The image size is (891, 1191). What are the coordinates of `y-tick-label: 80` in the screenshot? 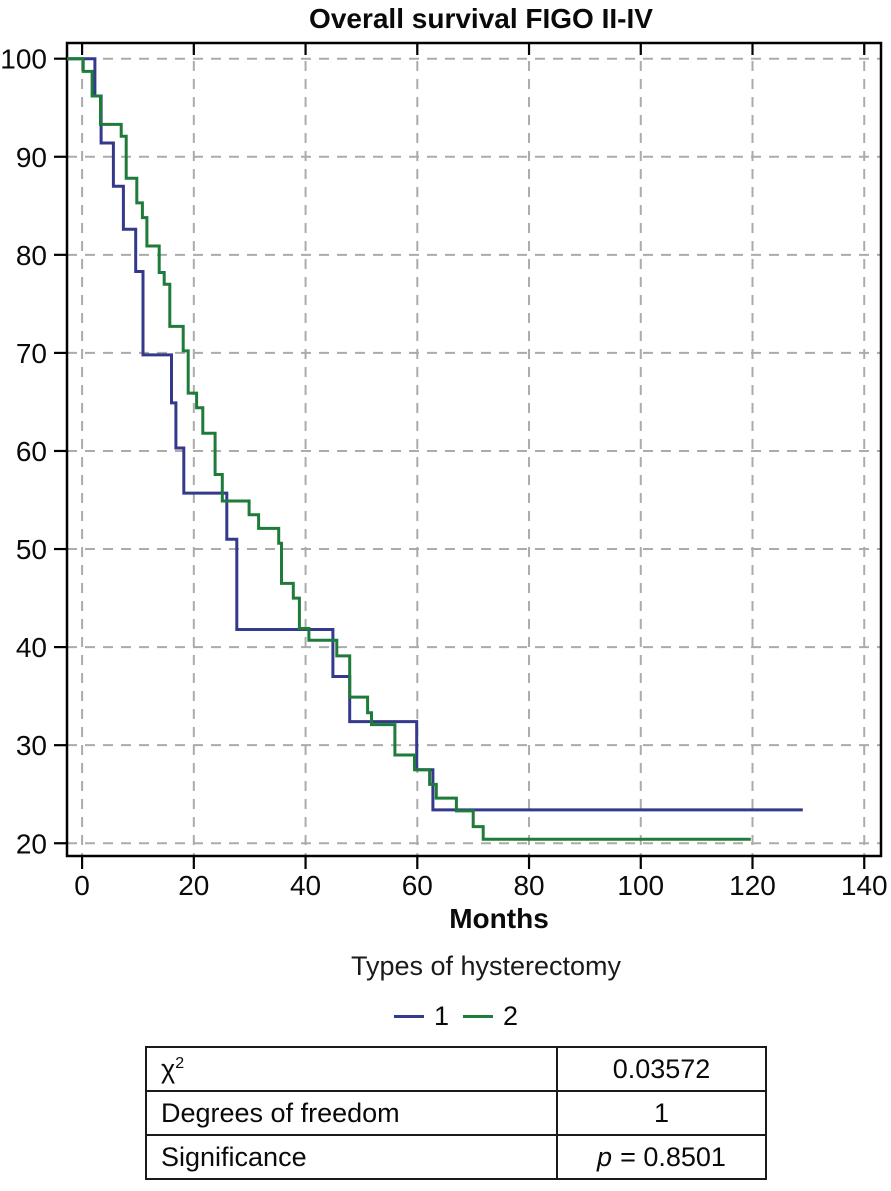 It's located at (31, 255).